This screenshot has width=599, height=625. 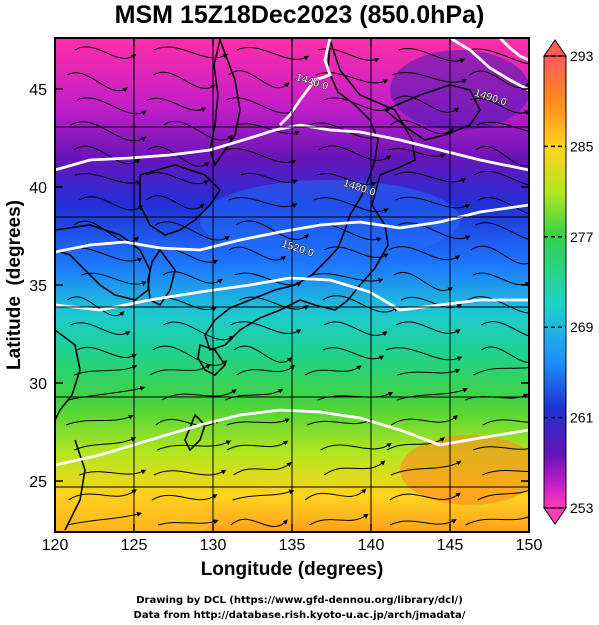 I want to click on x-tick-label: 125, so click(x=134, y=545).